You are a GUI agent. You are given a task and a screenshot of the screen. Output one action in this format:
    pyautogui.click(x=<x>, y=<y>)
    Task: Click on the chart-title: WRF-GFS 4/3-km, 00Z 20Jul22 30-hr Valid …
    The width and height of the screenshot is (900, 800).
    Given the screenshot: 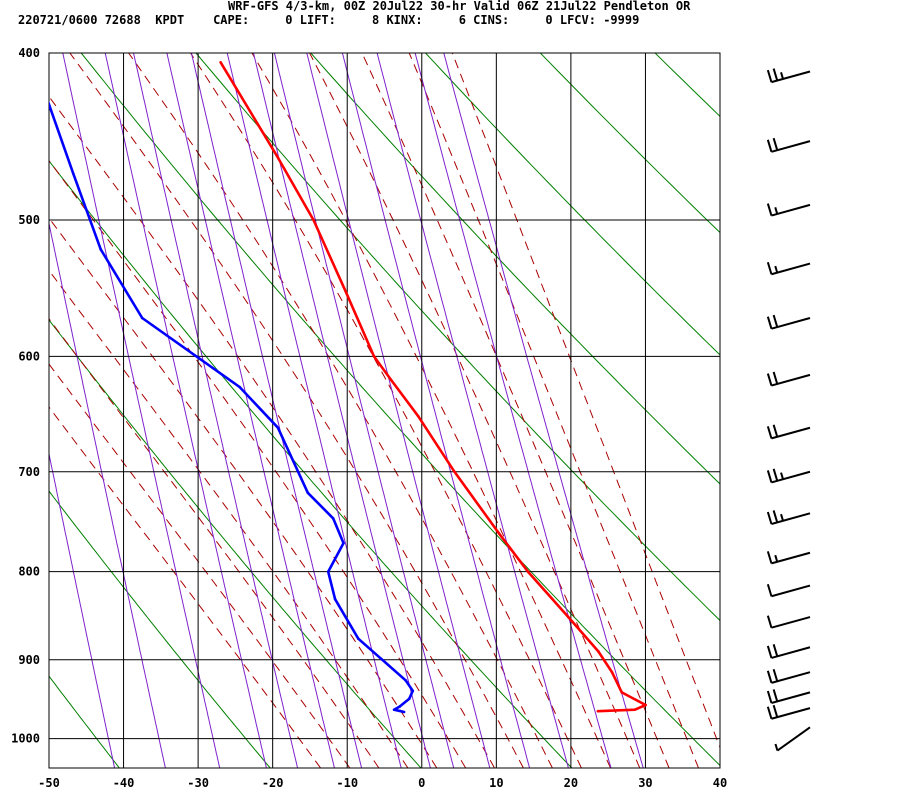 What is the action you would take?
    pyautogui.click(x=459, y=6)
    